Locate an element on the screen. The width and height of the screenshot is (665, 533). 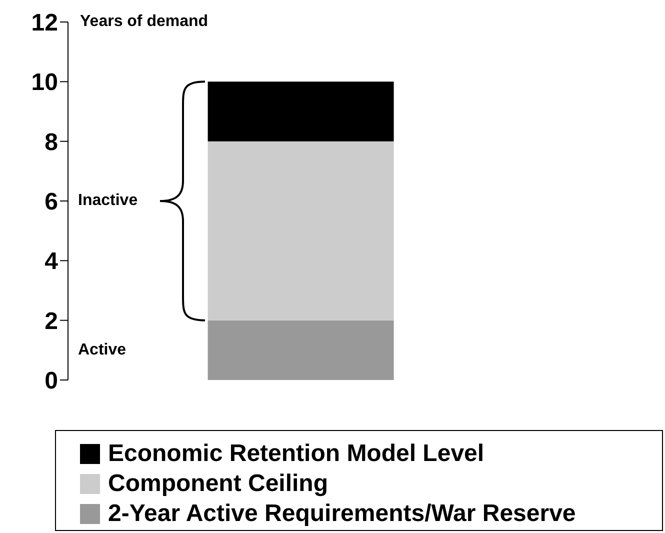
y-tick-label: 12 is located at coordinates (44, 23).